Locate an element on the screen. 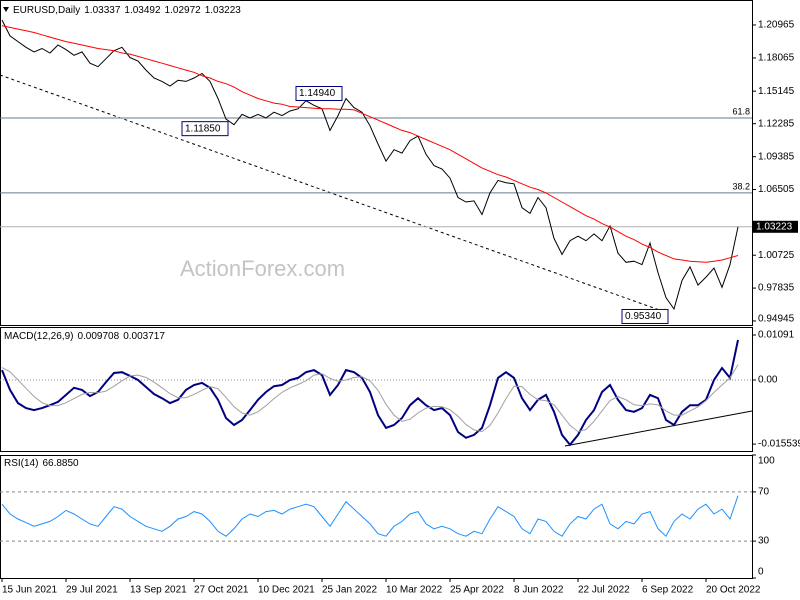 The height and width of the screenshot is (600, 800). y-tick-label: 0 is located at coordinates (761, 572).